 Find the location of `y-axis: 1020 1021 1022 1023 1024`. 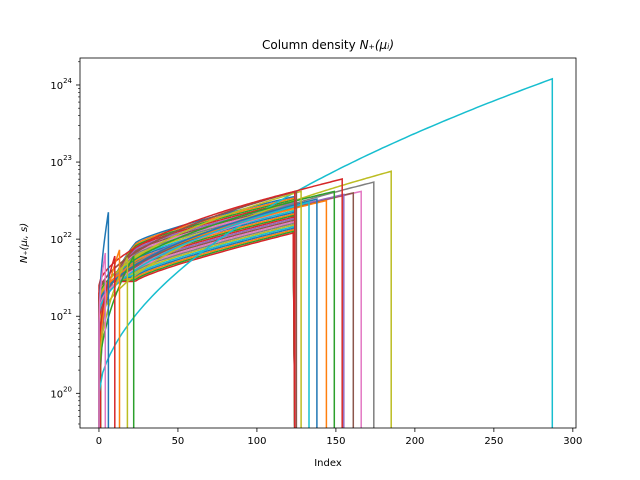

y-axis: 1020 1021 1022 1023 1024 is located at coordinates (65, 243).